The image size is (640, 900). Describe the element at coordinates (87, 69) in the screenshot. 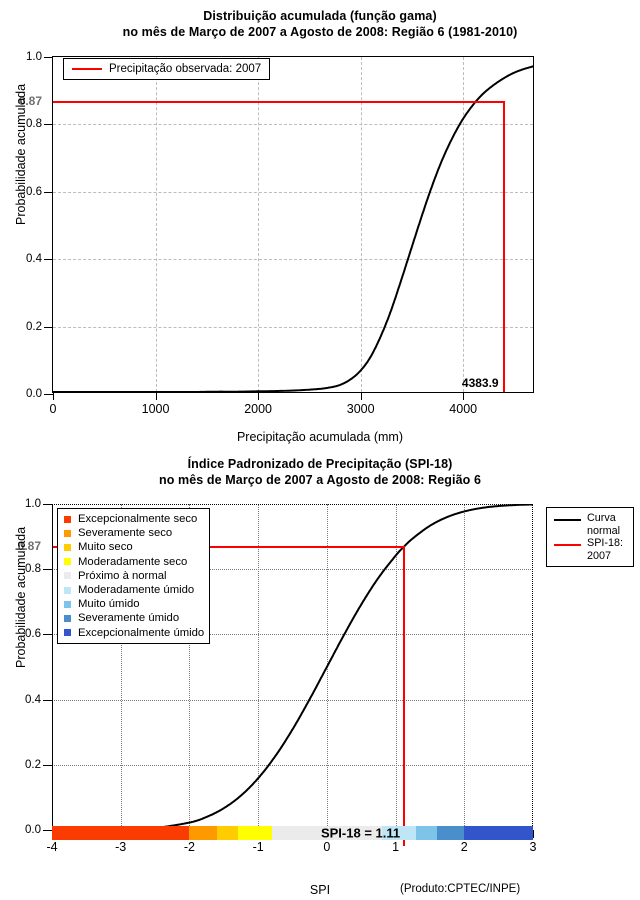

I see `observed-line-swatch` at that location.